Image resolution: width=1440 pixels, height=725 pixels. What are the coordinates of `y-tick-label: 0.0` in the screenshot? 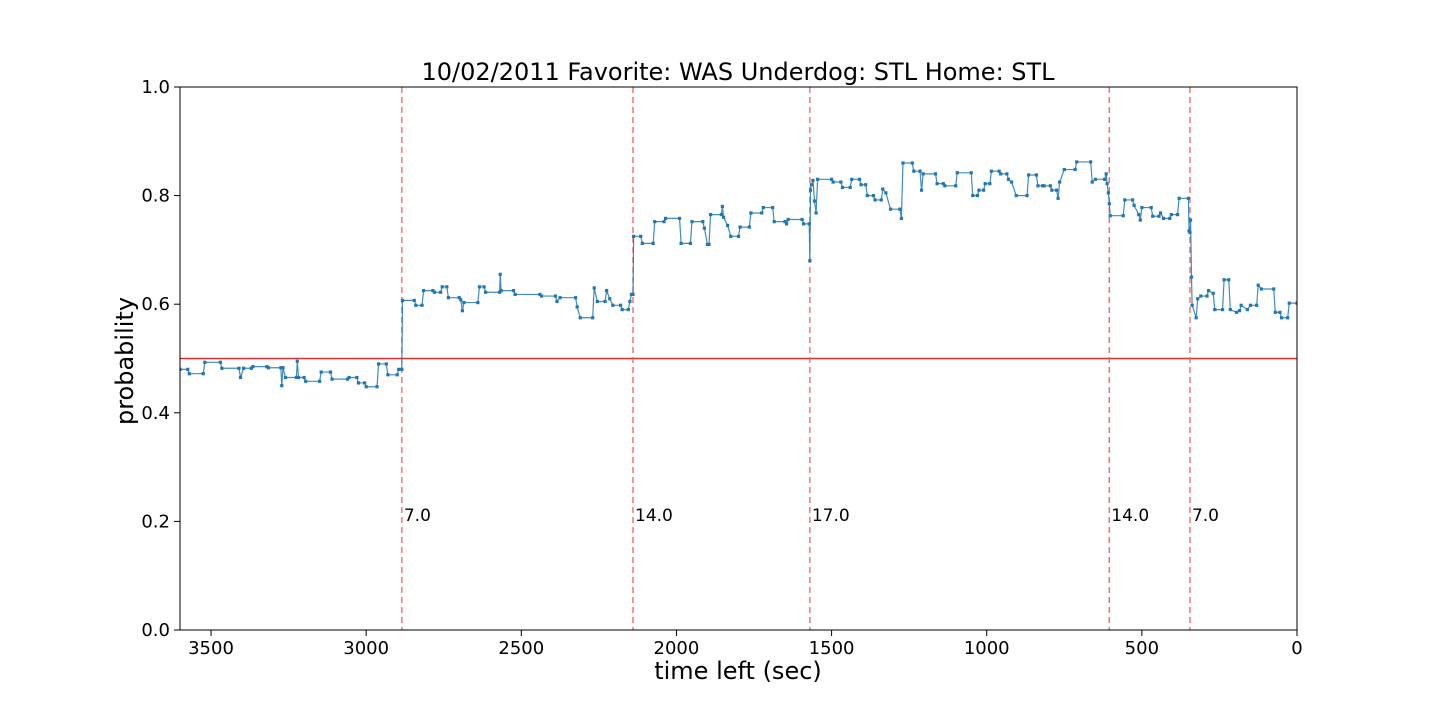 It's located at (155, 630).